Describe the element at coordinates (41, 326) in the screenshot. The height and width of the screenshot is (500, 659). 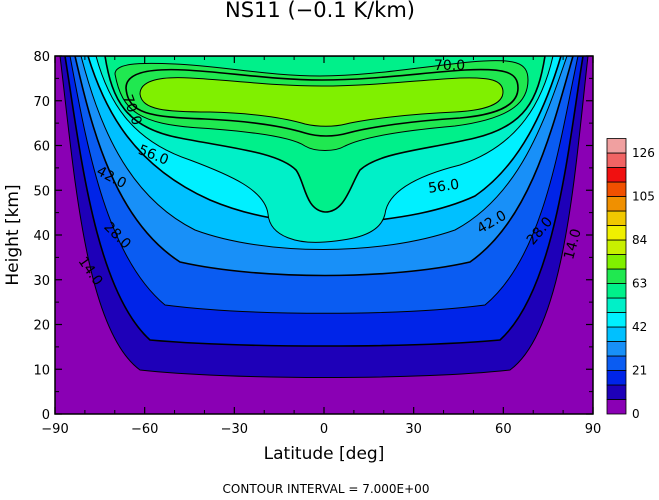
I see `y-tick-label: 20` at that location.